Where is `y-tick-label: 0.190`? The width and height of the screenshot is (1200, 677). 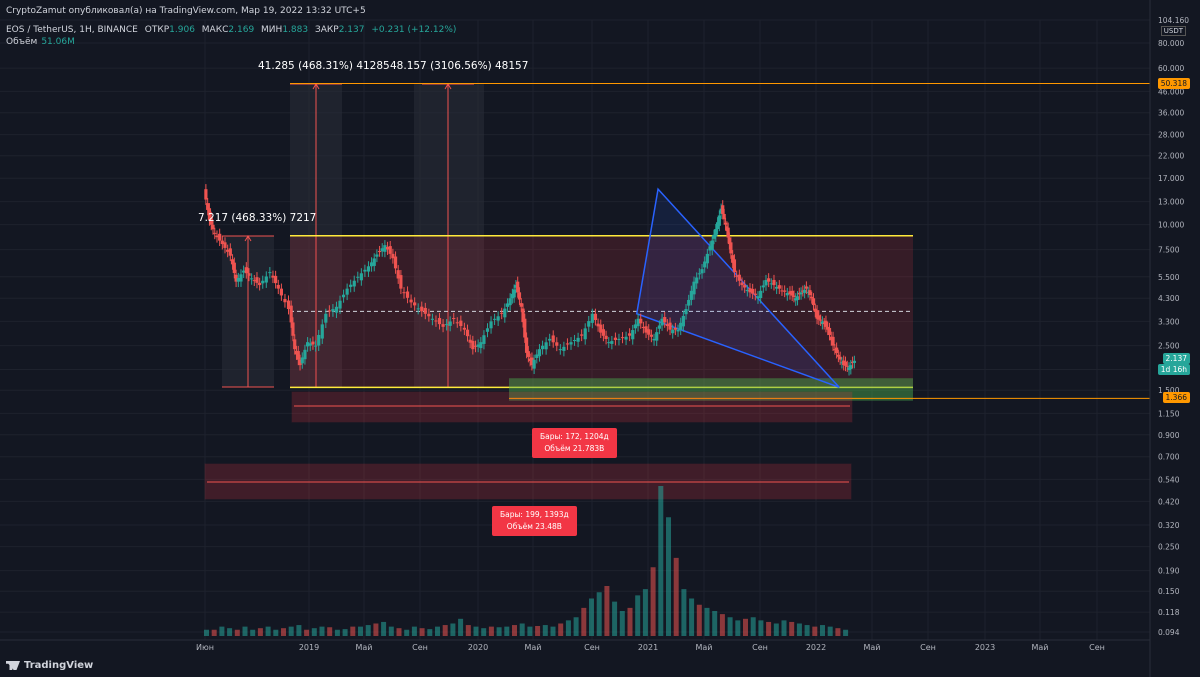 y-tick-label: 0.190 is located at coordinates (1169, 571).